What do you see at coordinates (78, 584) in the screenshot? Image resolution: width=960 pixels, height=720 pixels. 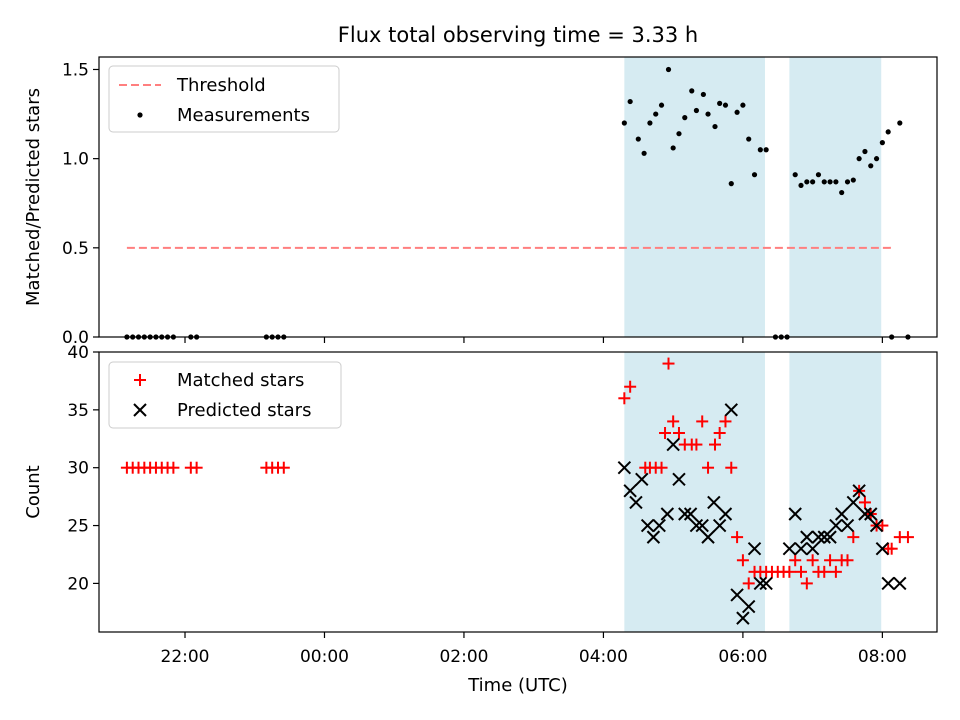 I see `count-y-tick-label: 20` at bounding box center [78, 584].